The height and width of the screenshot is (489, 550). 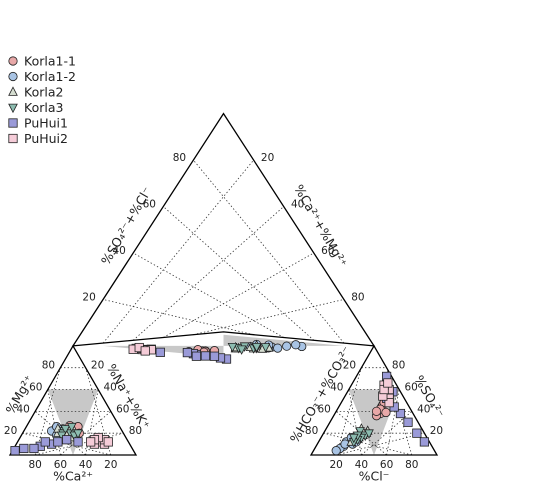 What do you see at coordinates (73, 400) in the screenshot?
I see `cation-triangle` at bounding box center [73, 400].